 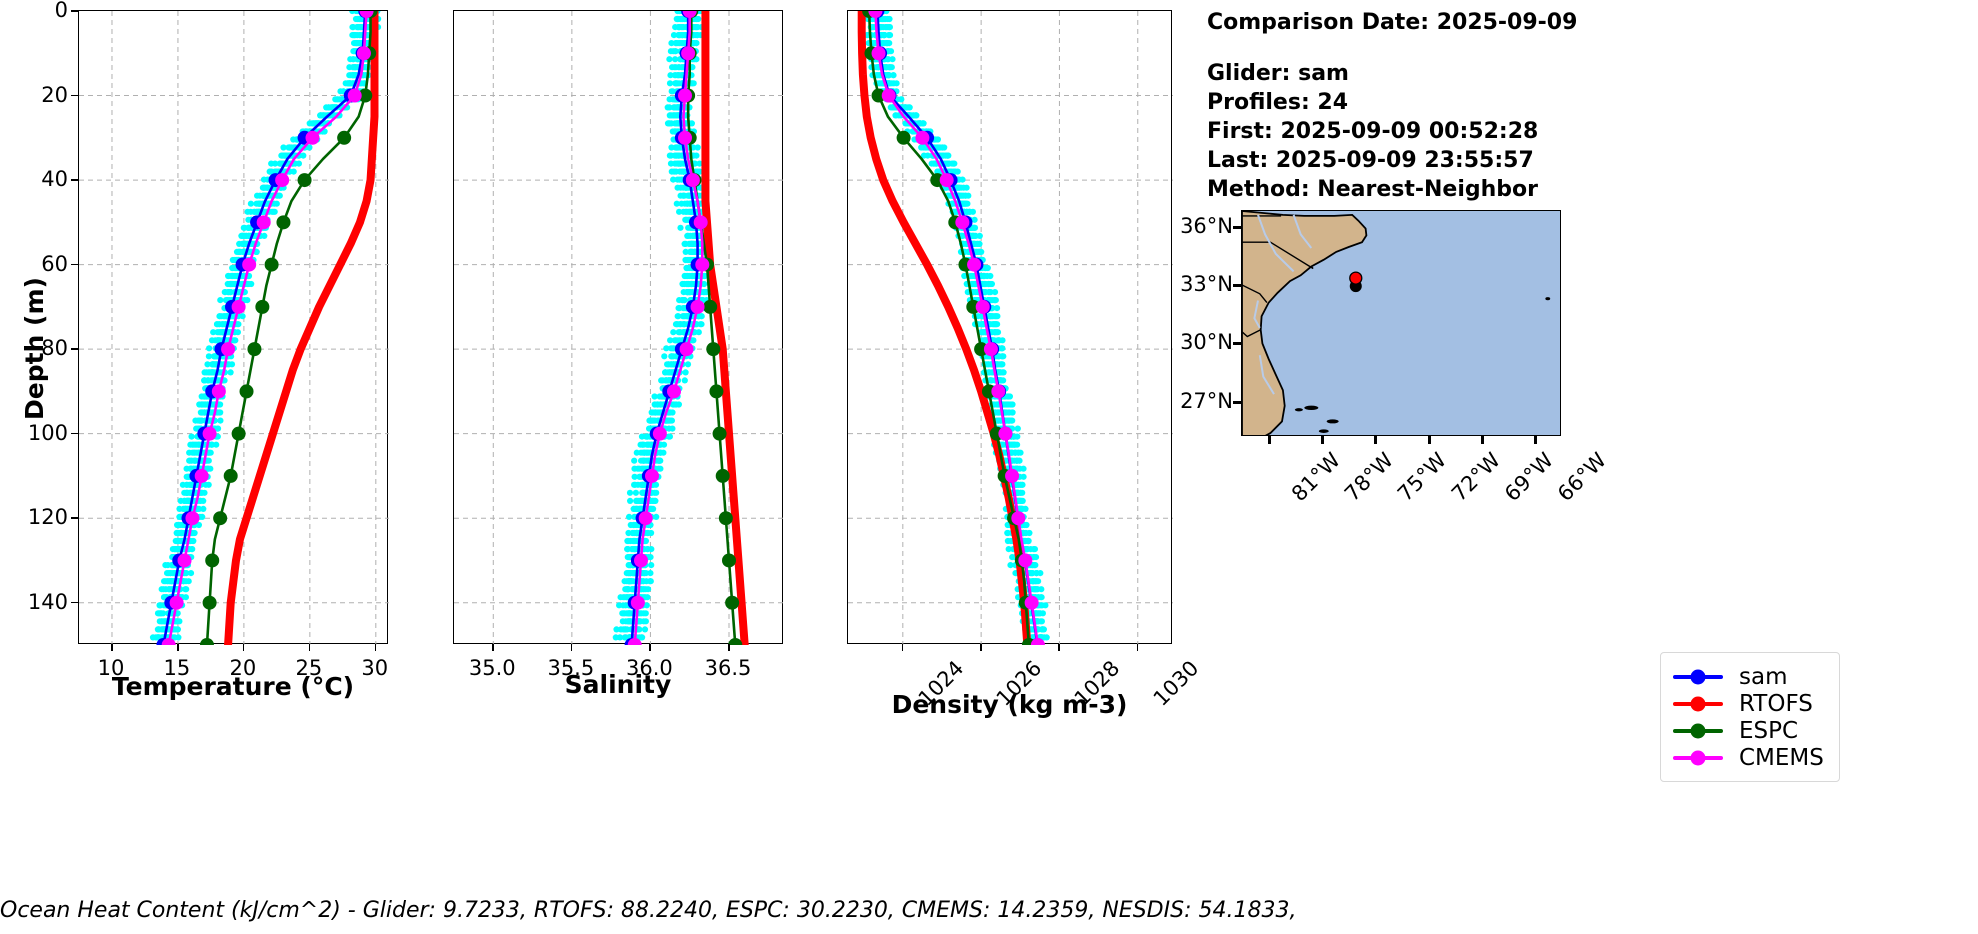 What do you see at coordinates (1763, 676) in the screenshot?
I see `legend-label: sam` at bounding box center [1763, 676].